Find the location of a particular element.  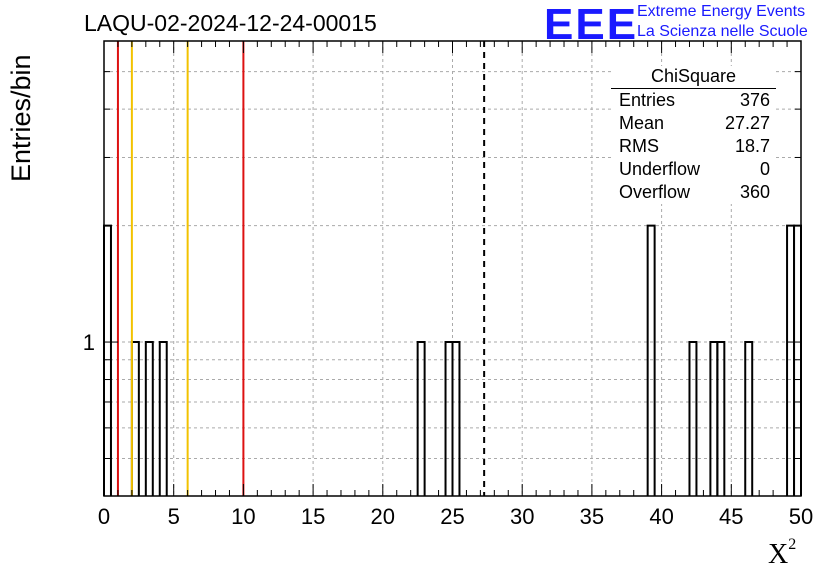

x-tick-label: 5 is located at coordinates (174, 516).